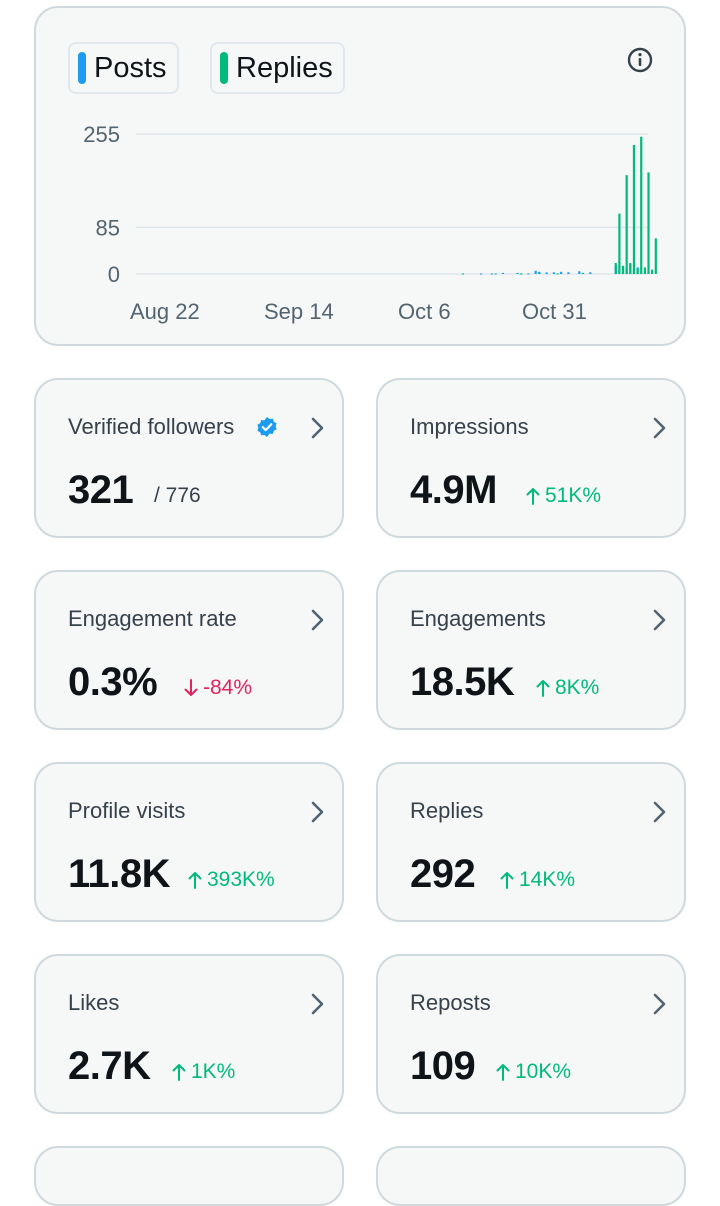 This screenshot has height=1206, width=720. I want to click on stat-card-impressions: Impressions 4.9M 51K%, so click(531, 458).